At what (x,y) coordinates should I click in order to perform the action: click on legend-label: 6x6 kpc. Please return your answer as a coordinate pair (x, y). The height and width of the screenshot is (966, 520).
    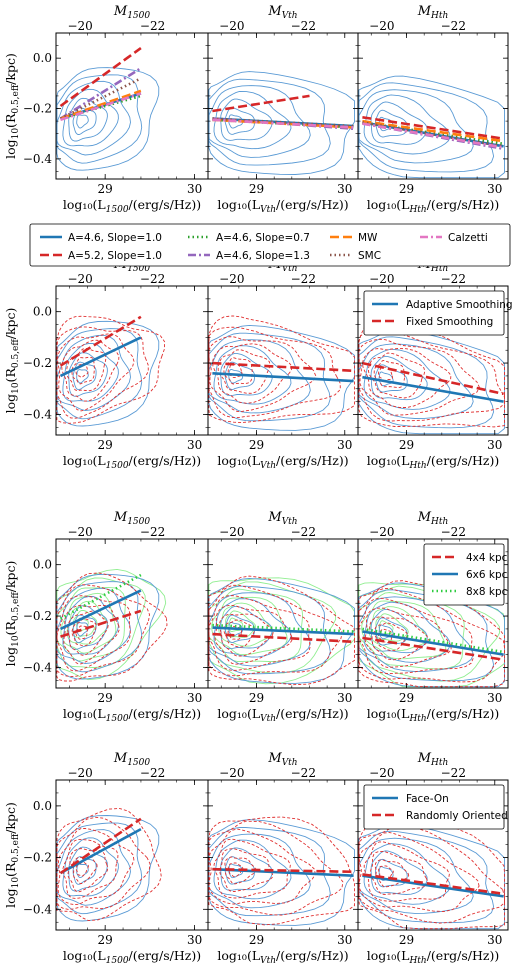
    Looking at the image, I should click on (487, 575).